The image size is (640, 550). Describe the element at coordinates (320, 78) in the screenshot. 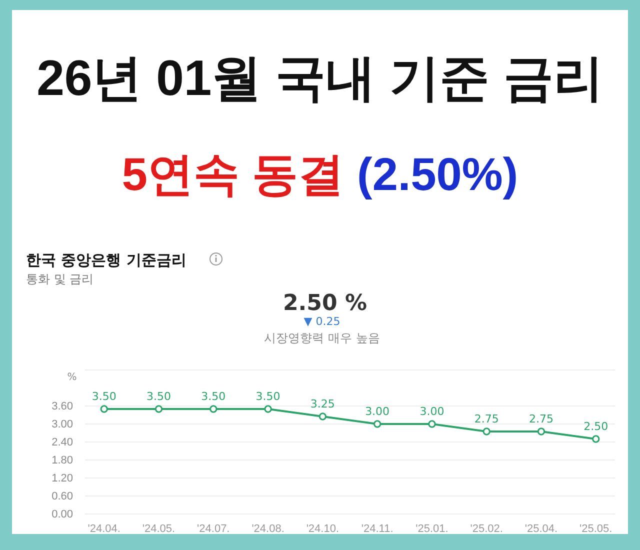

I see `chart-title: 26년 01월 국내 기준 금리` at that location.